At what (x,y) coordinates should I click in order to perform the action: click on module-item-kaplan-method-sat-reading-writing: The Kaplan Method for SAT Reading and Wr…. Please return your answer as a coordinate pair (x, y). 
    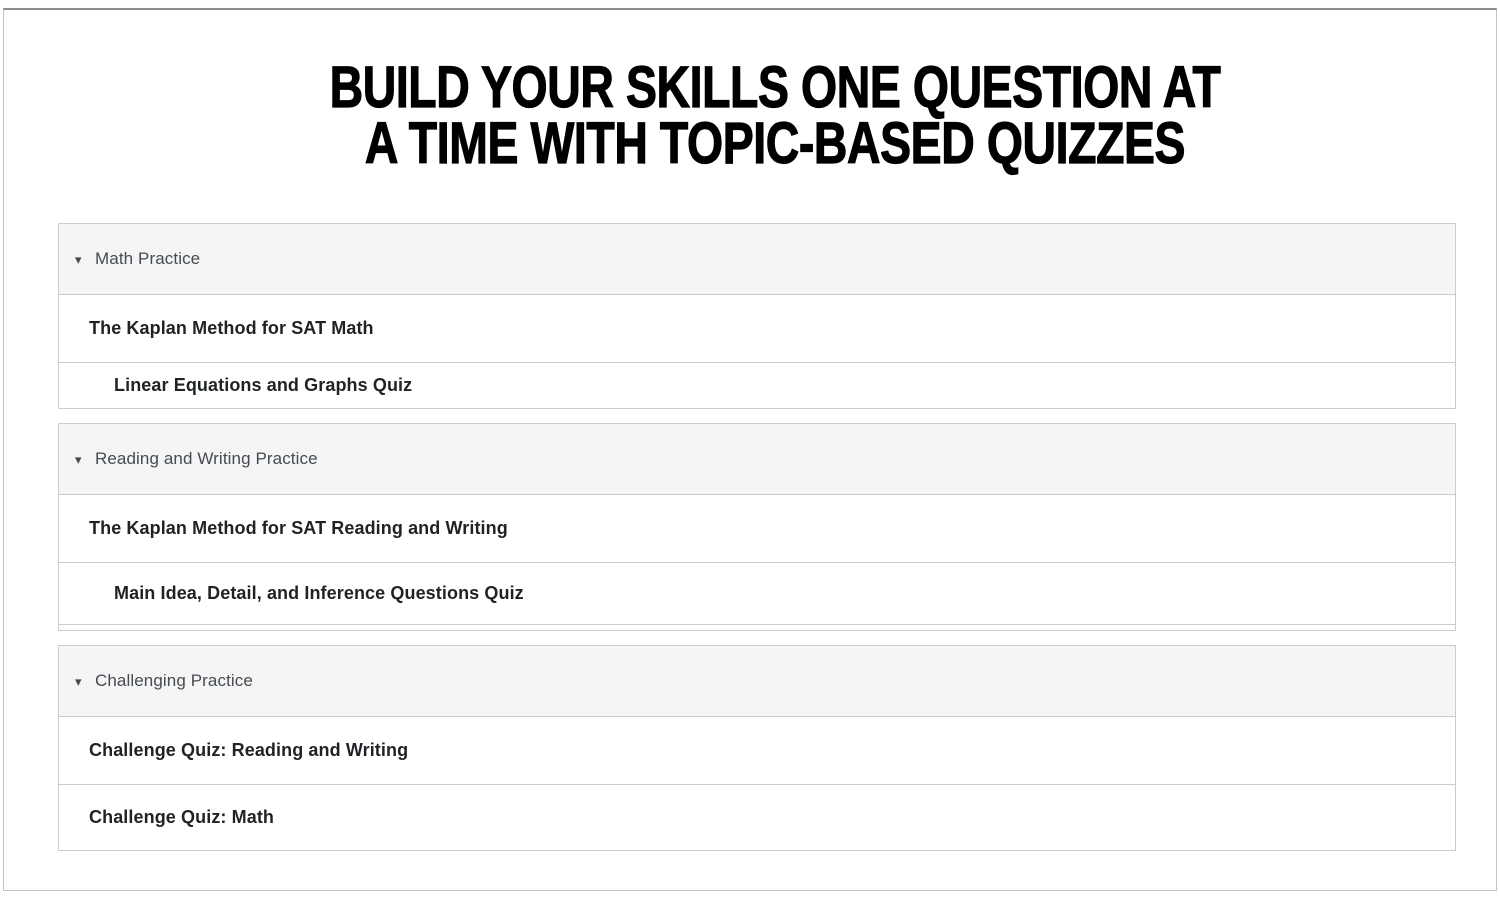
    Looking at the image, I should click on (757, 528).